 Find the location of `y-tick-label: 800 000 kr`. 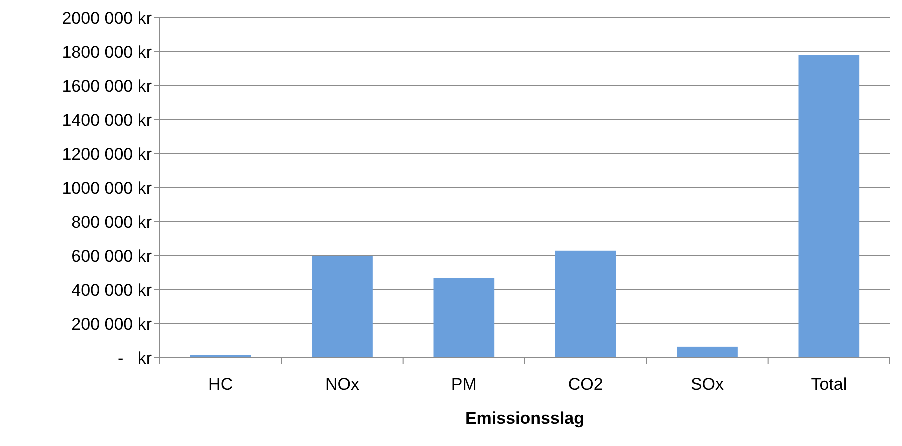

y-tick-label: 800 000 kr is located at coordinates (112, 222).